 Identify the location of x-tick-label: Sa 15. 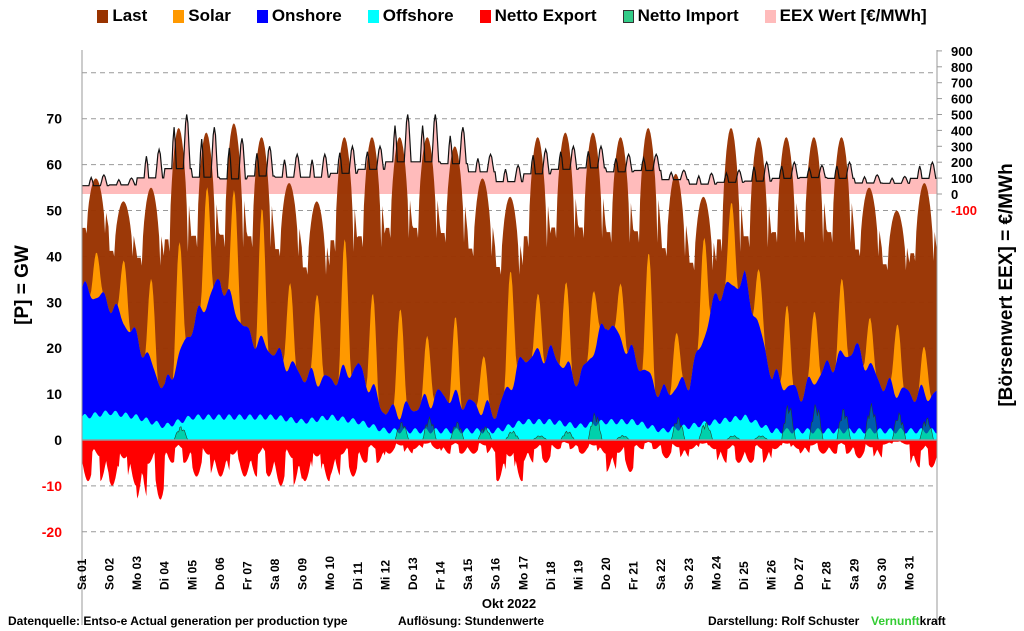
(468, 574).